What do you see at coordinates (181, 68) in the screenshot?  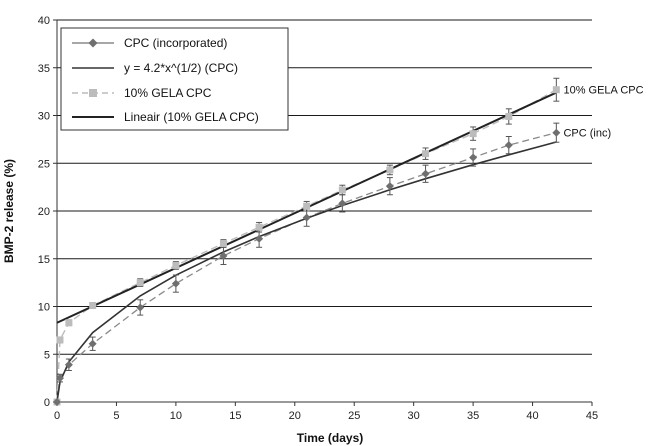 I see `legend-label-sqrt-fit: y = 4.2*x^(1/2) (CPC)` at bounding box center [181, 68].